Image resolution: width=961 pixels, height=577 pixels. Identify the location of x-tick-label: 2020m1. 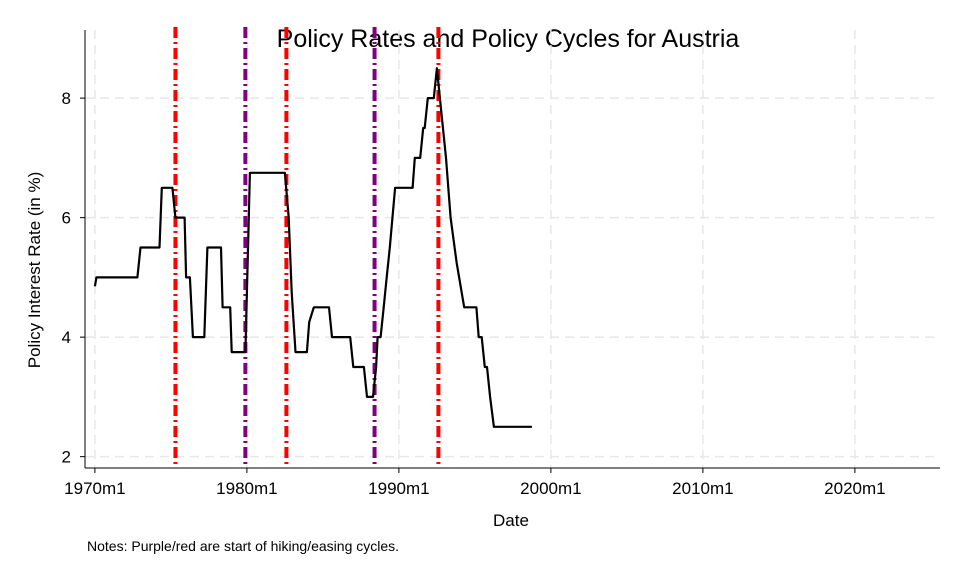
(854, 488).